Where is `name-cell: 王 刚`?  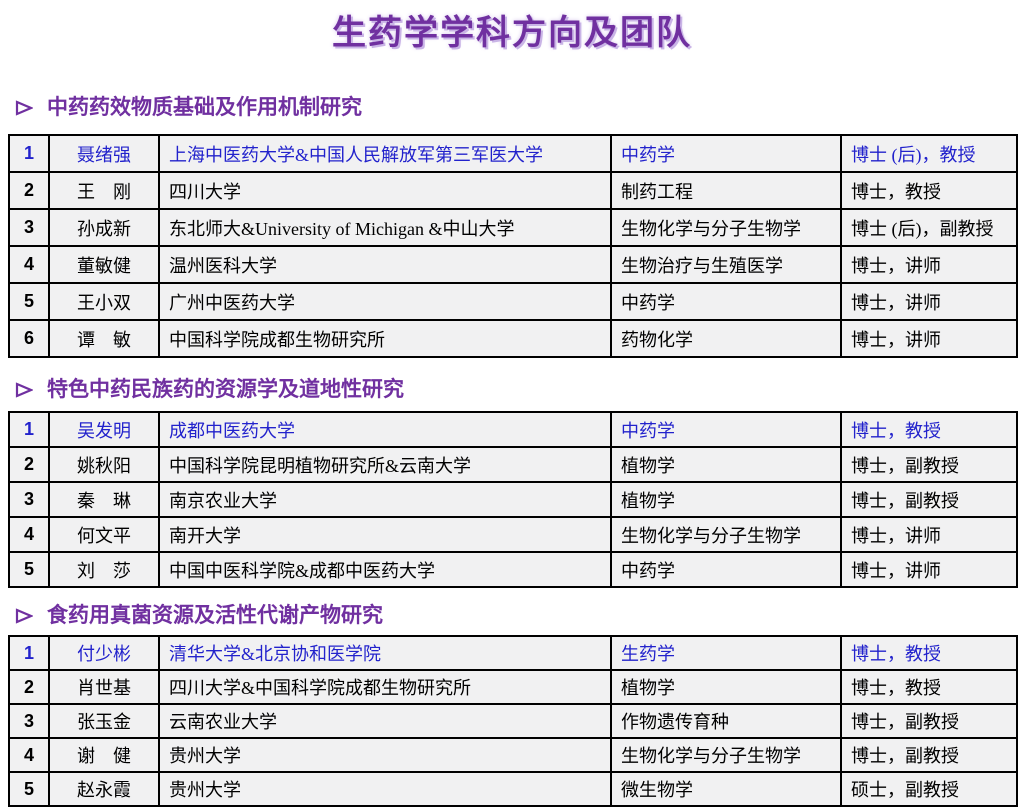
name-cell: 王 刚 is located at coordinates (104, 190).